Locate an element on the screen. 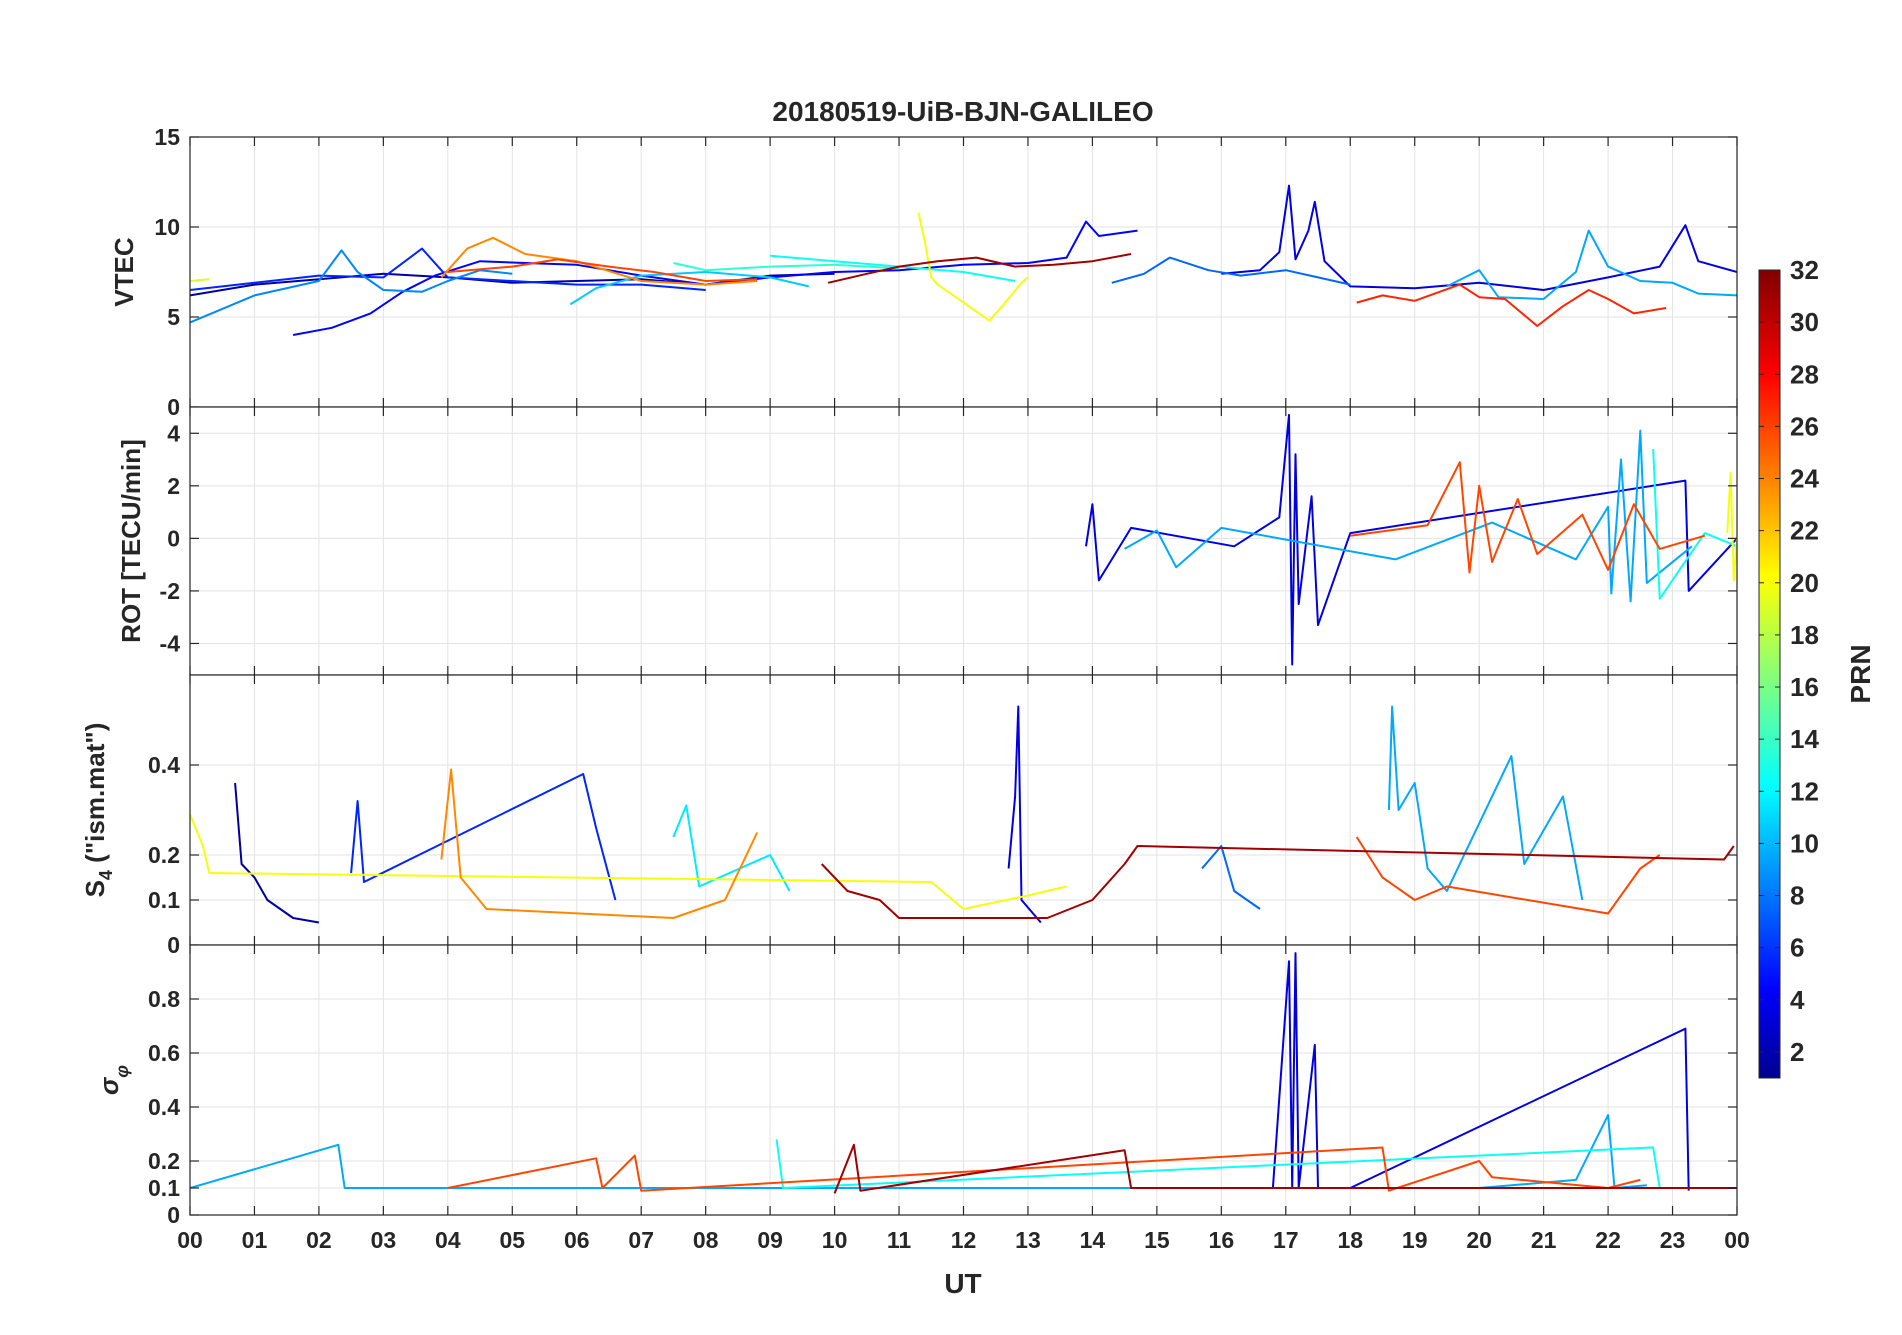 Image resolution: width=1902 pixels, height=1335 pixels. x-tick-label: 08 is located at coordinates (706, 1240).